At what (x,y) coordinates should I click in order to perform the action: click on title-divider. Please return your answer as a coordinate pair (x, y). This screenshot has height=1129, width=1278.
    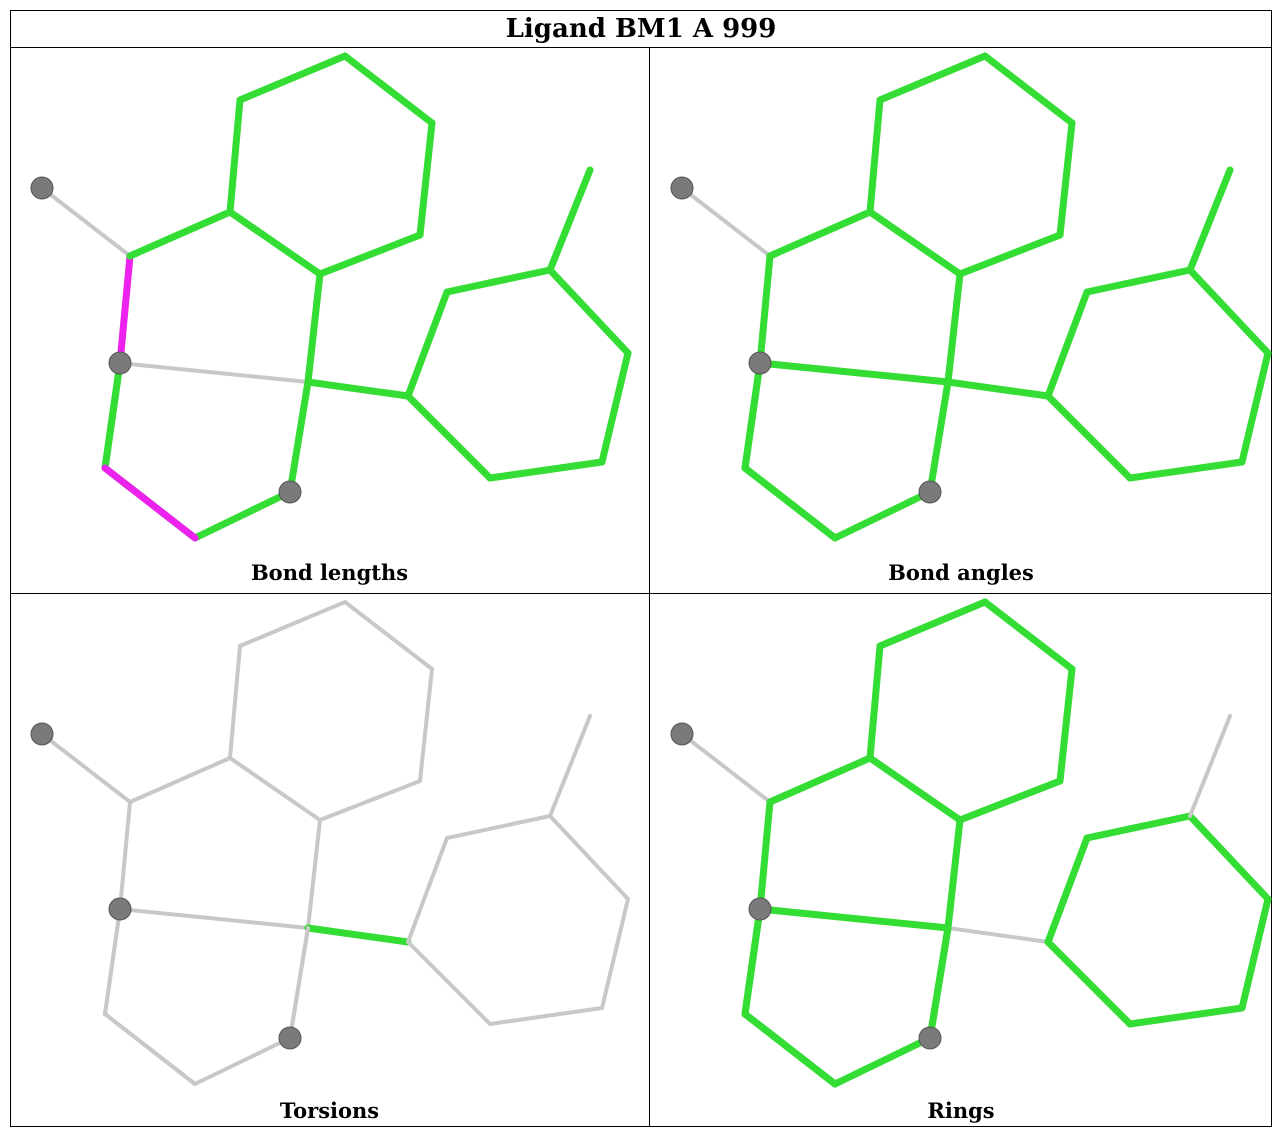
    Looking at the image, I should click on (641, 47).